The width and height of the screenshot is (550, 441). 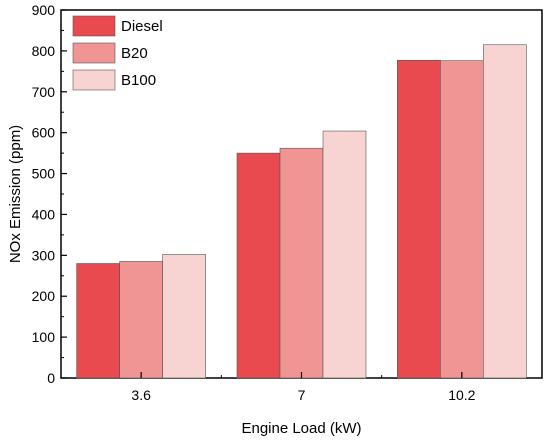 What do you see at coordinates (44, 214) in the screenshot?
I see `y-tick-label: 400` at bounding box center [44, 214].